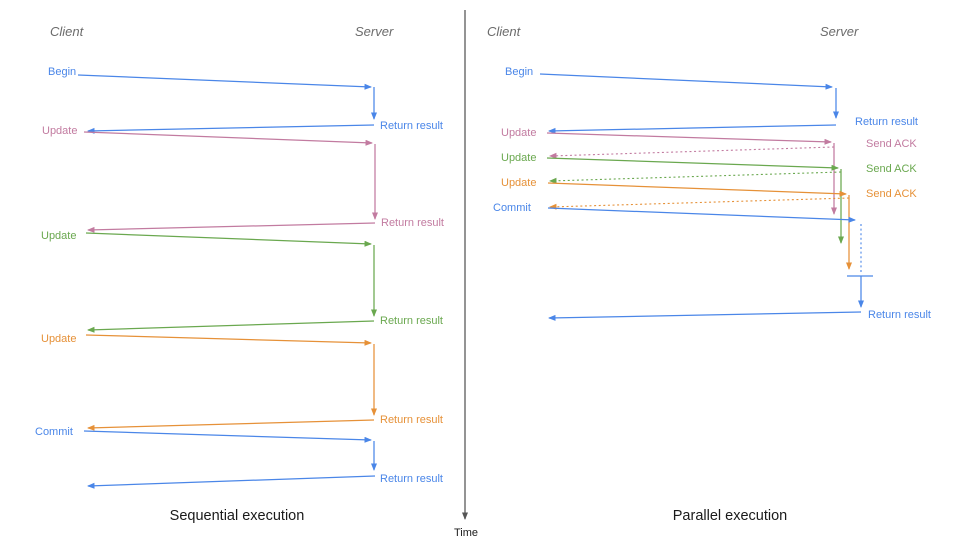 The image size is (960, 540). I want to click on par-update1-request-arrow, so click(689, 138).